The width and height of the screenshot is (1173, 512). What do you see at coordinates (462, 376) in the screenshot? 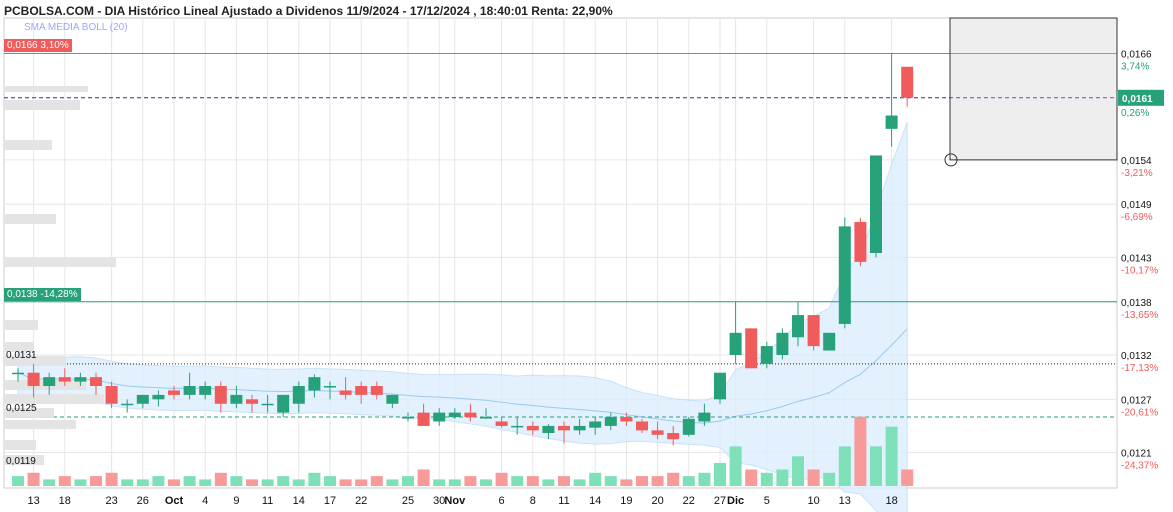
I see `bollinger-mid-line` at bounding box center [462, 376].